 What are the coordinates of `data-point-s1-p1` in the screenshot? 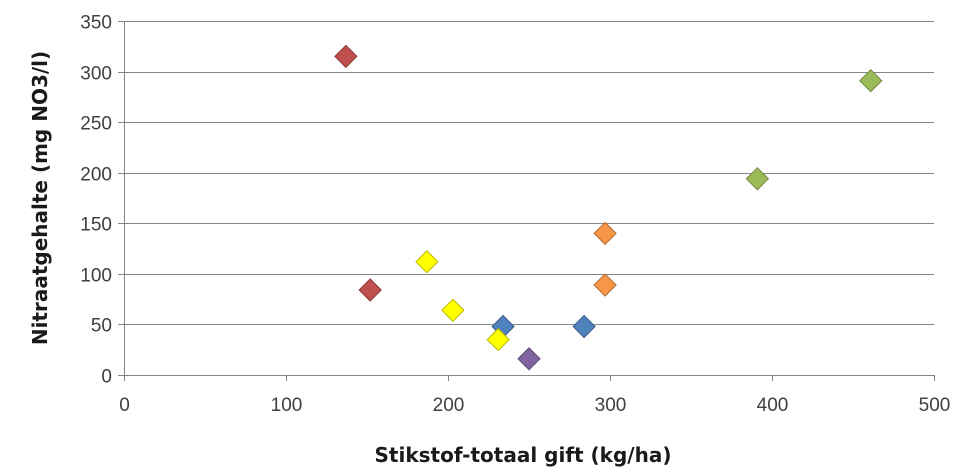 It's located at (584, 326).